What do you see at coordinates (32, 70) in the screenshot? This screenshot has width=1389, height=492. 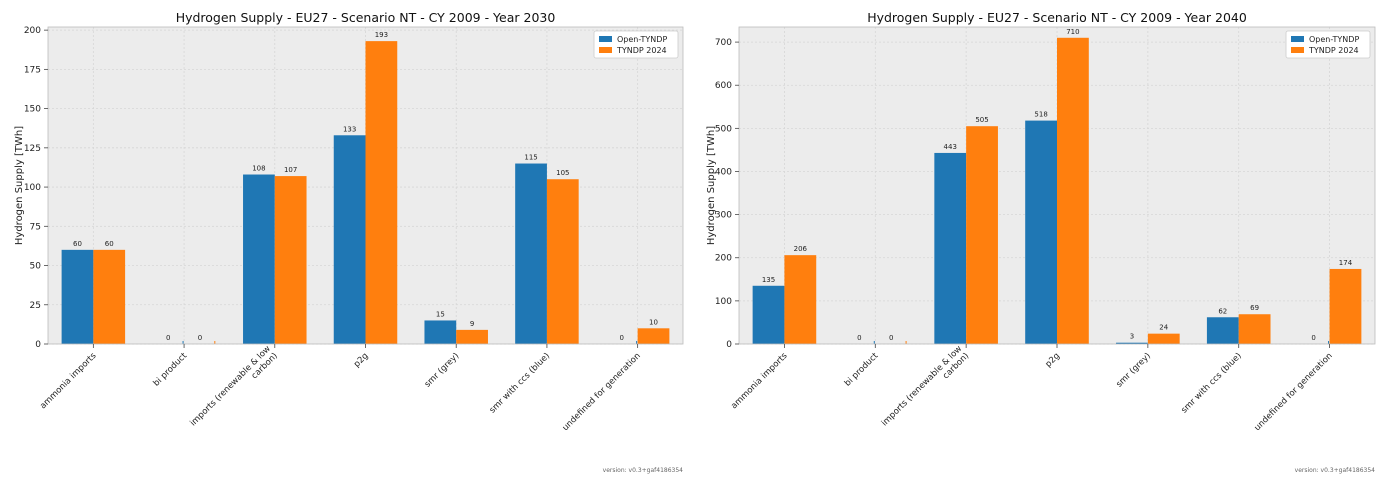 I see `y-tick-label: 175` at bounding box center [32, 70].